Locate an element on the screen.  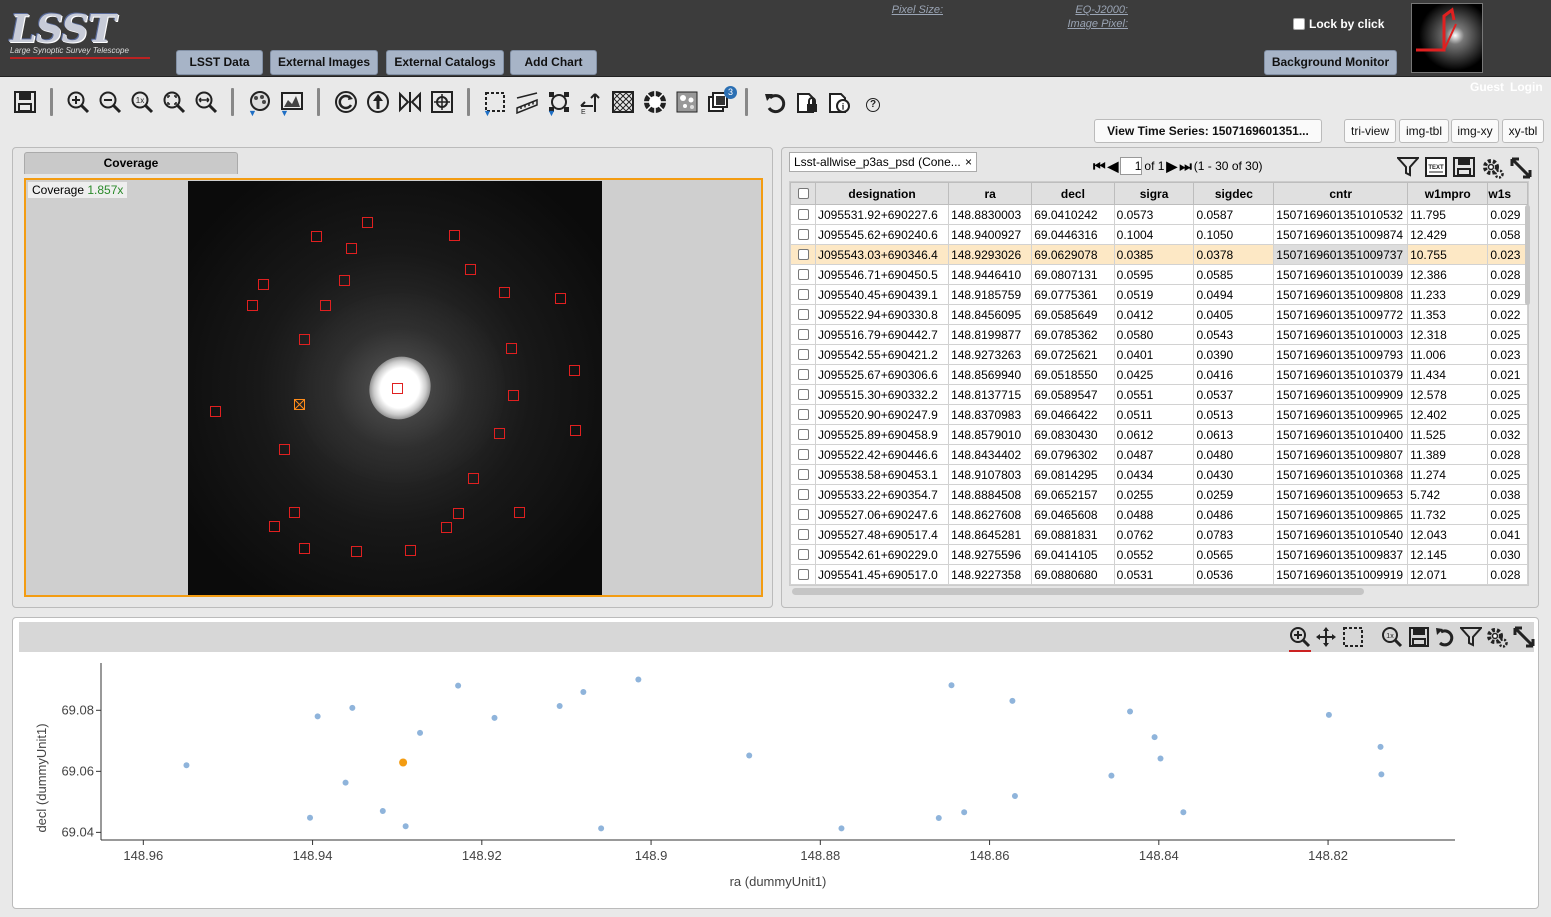
lsst-data-button: LSST Data is located at coordinates (219, 62).